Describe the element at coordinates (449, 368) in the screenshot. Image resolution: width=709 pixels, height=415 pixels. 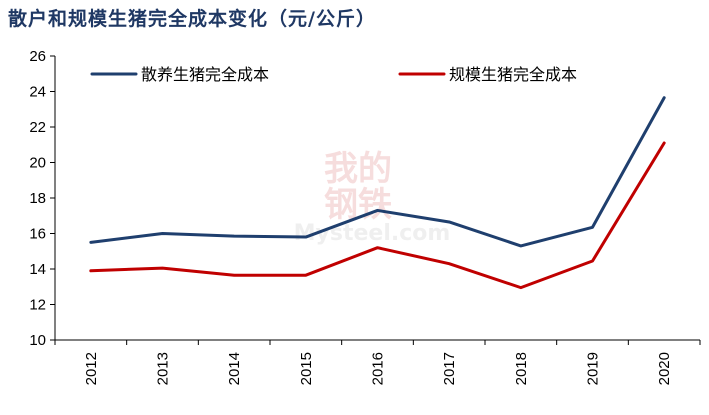
I see `x-tick-label: 2017` at that location.